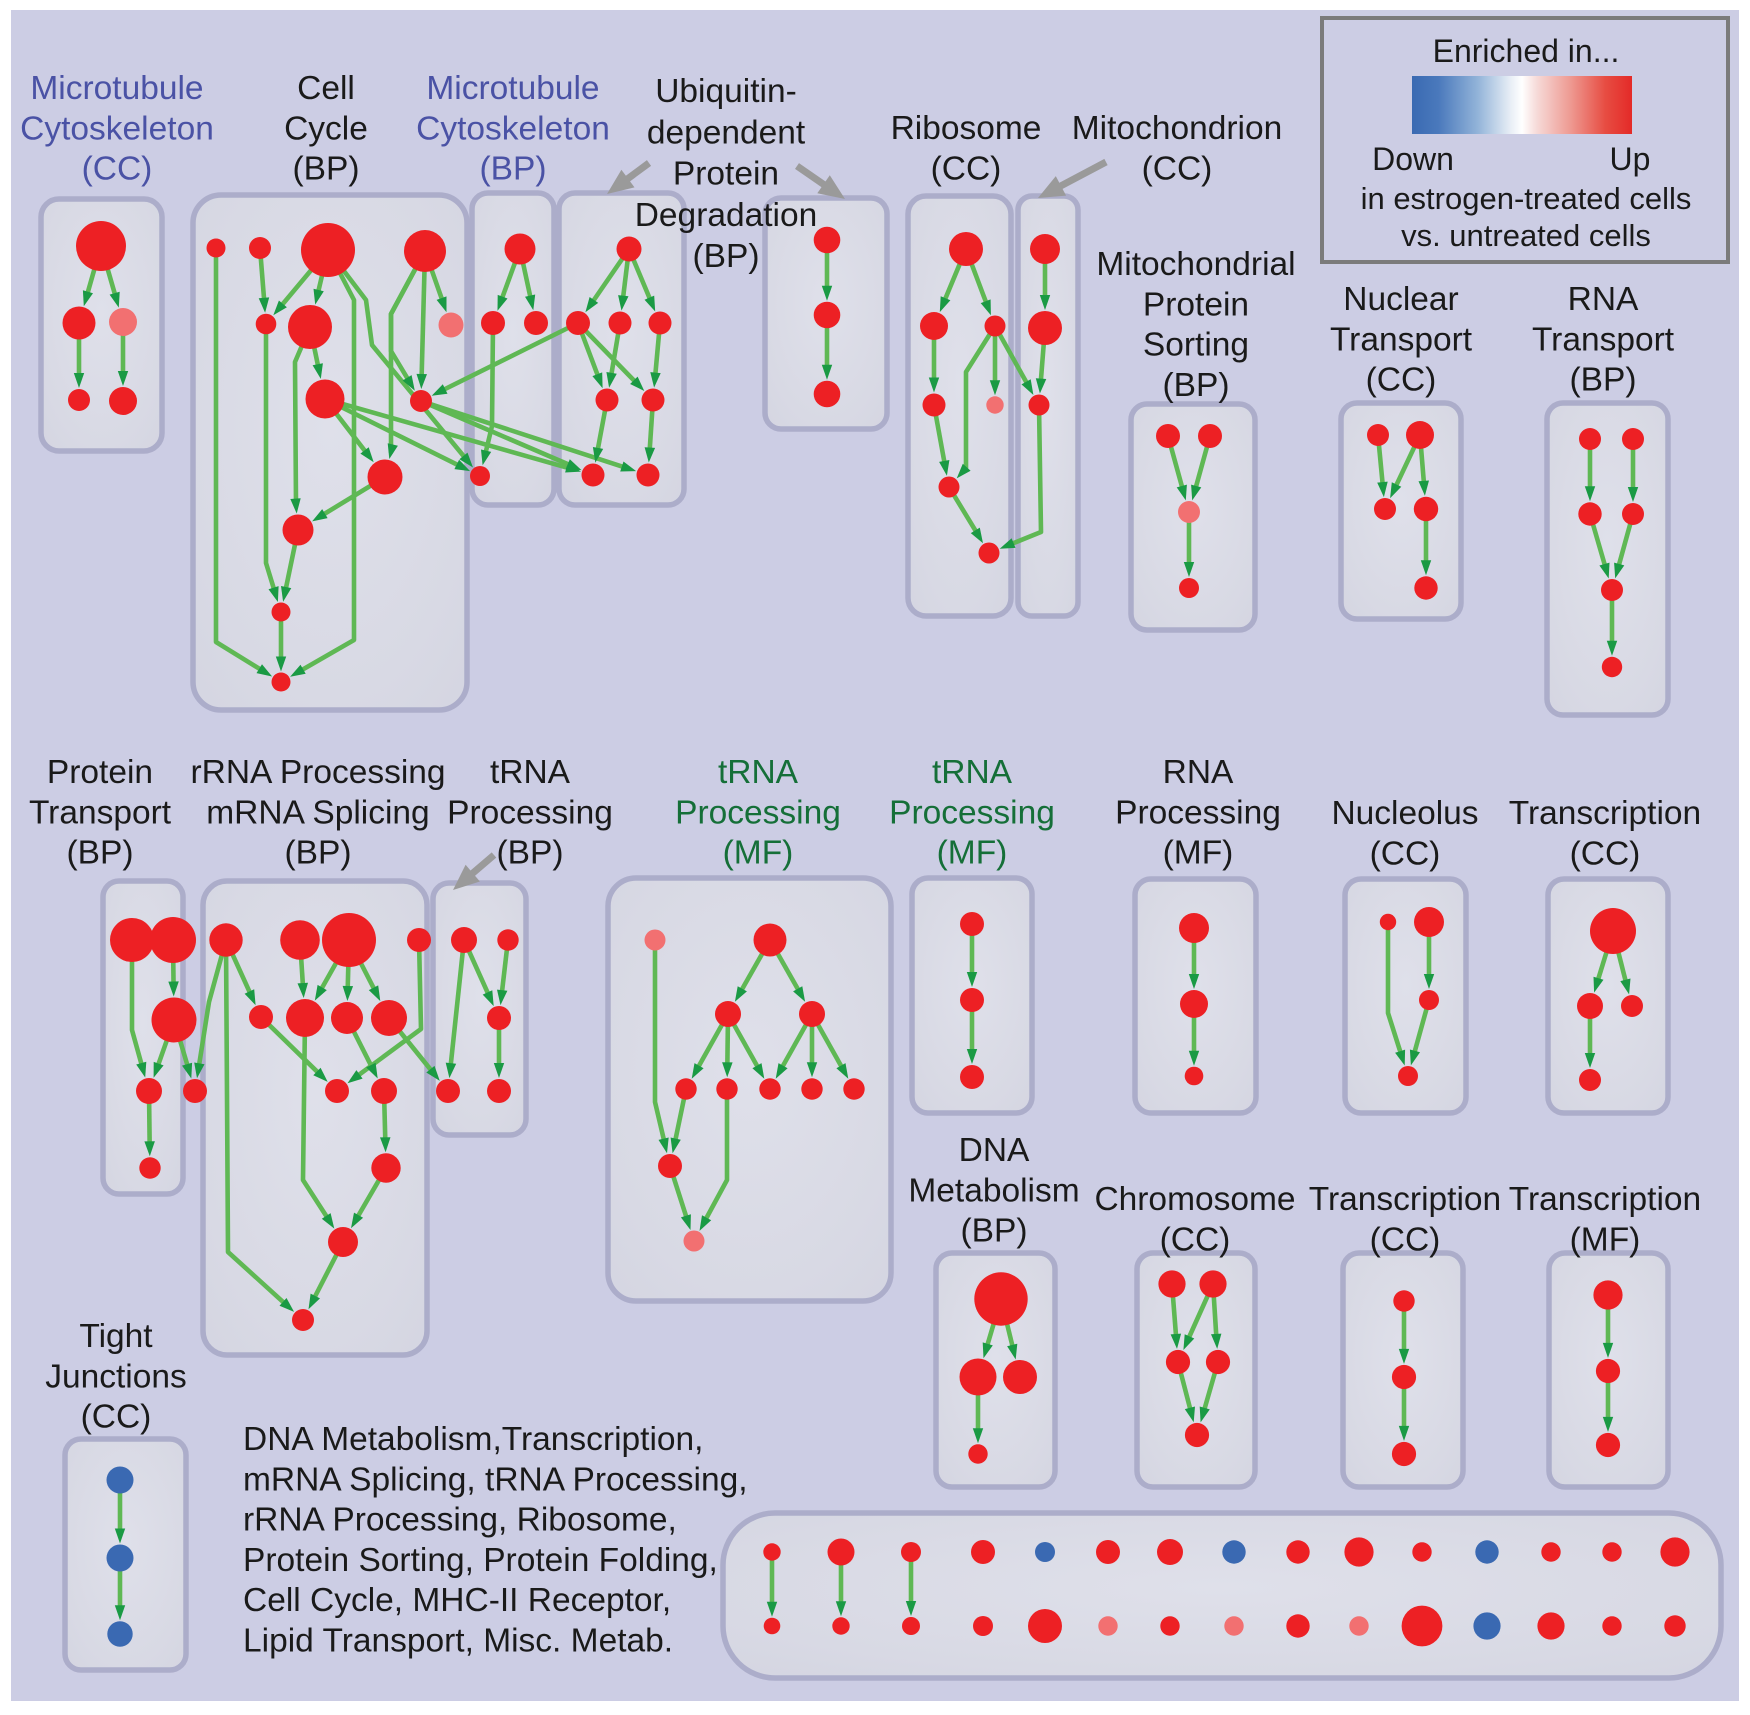  I want to click on svg-text: mRNA Splicing, so click(317, 812).